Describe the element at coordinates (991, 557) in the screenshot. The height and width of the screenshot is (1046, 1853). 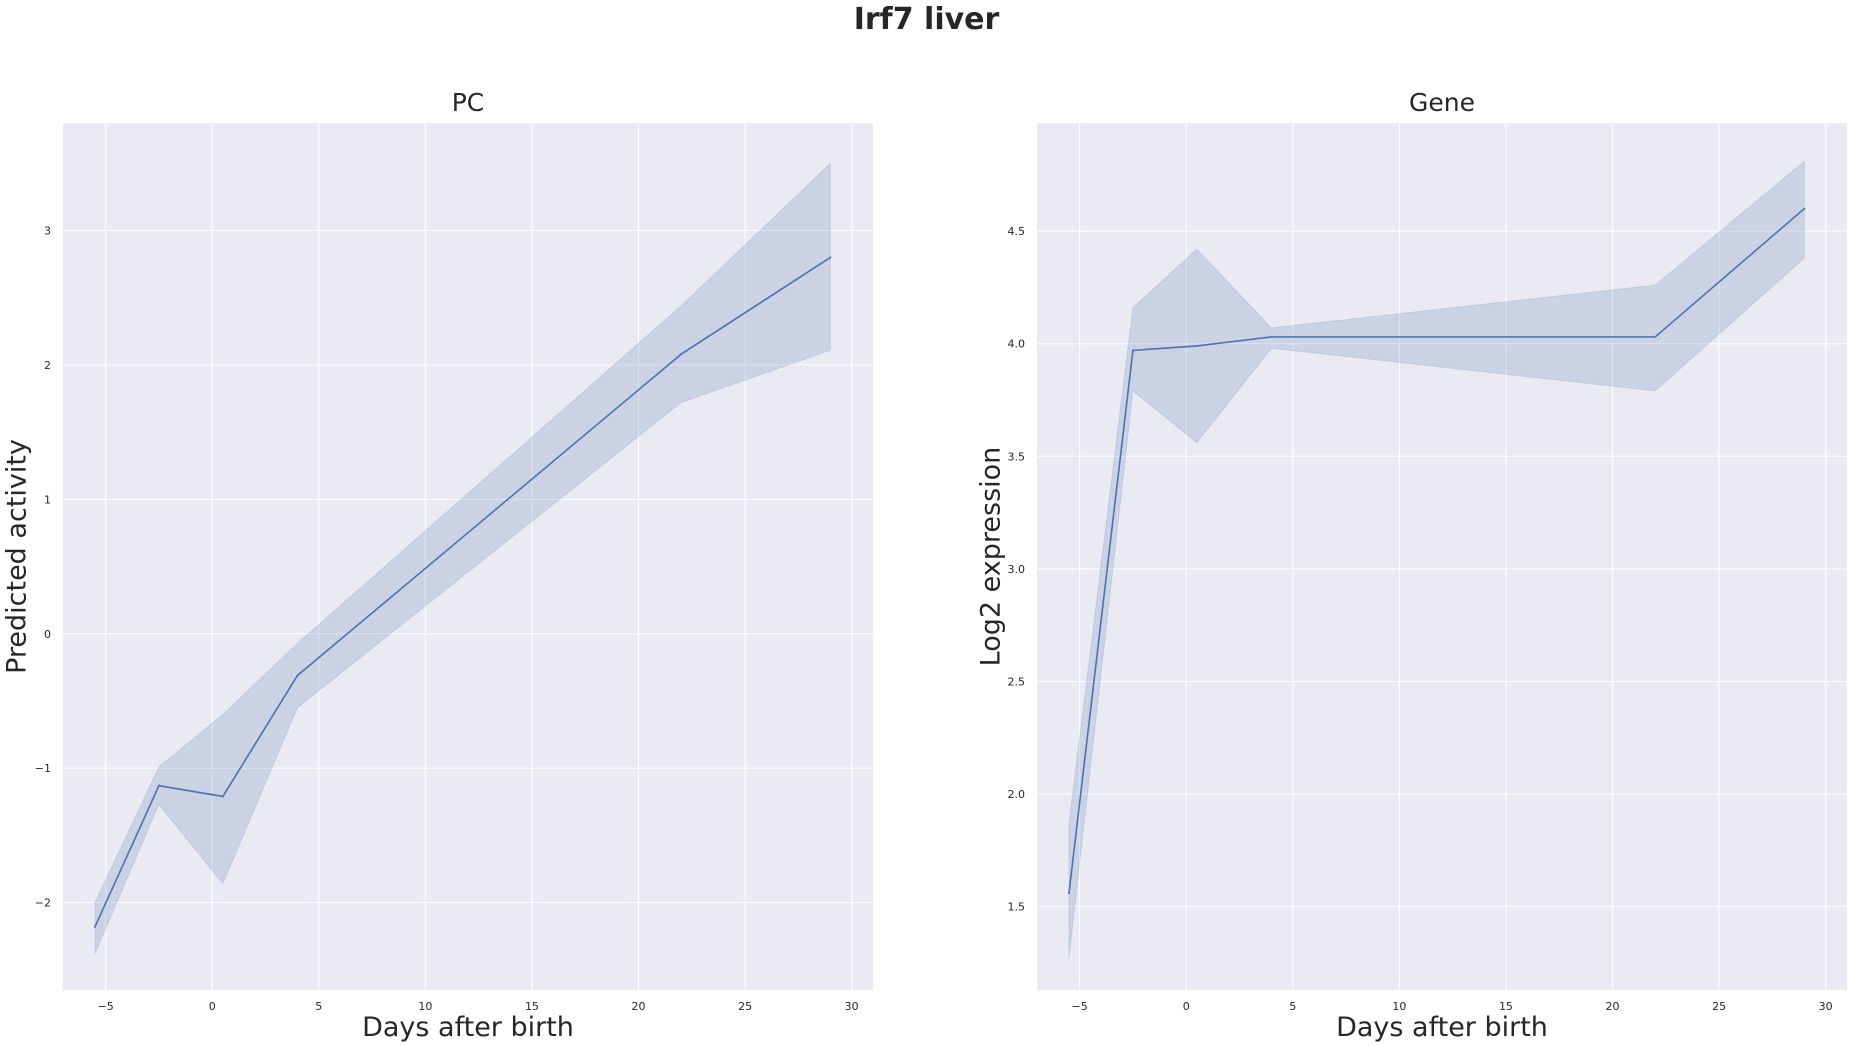
I see `y-axis-label-gene: Log2 expression` at that location.